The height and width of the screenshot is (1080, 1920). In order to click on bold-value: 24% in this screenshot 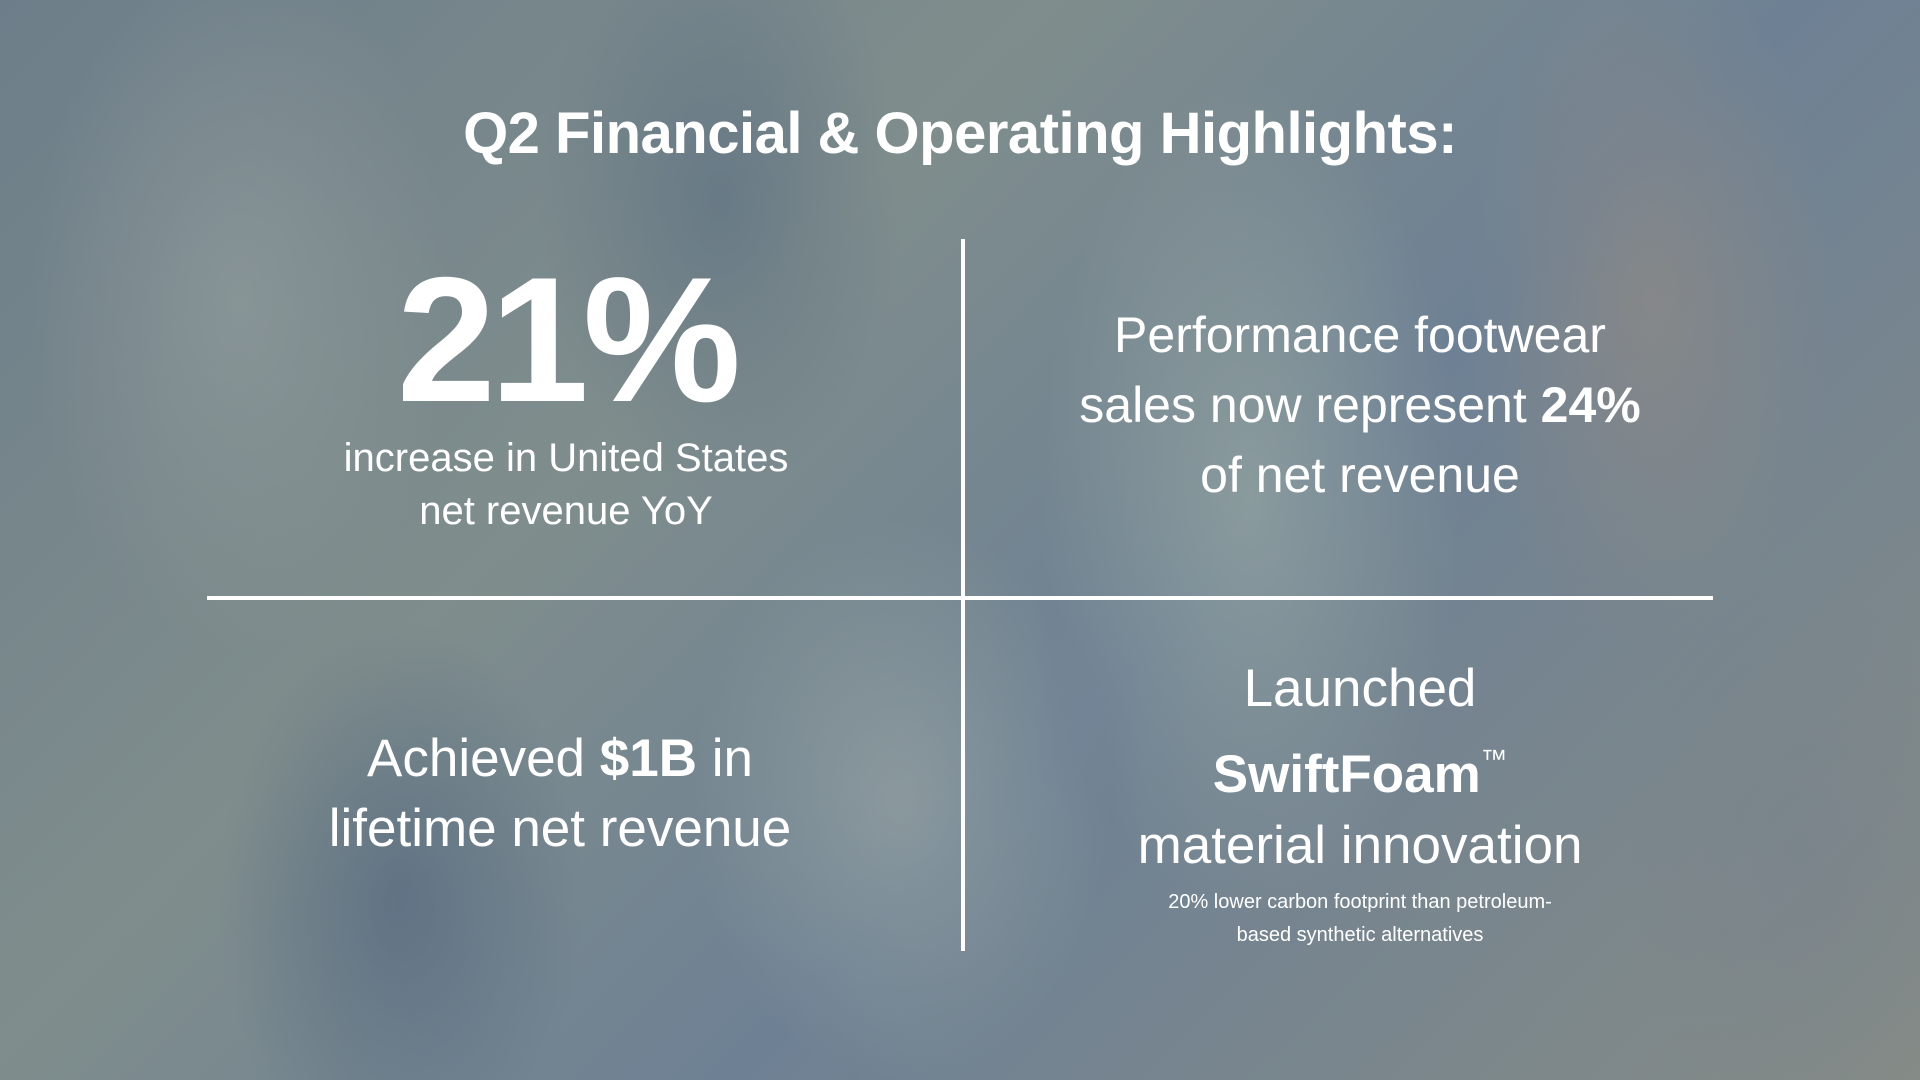, I will do `click(1590, 405)`.